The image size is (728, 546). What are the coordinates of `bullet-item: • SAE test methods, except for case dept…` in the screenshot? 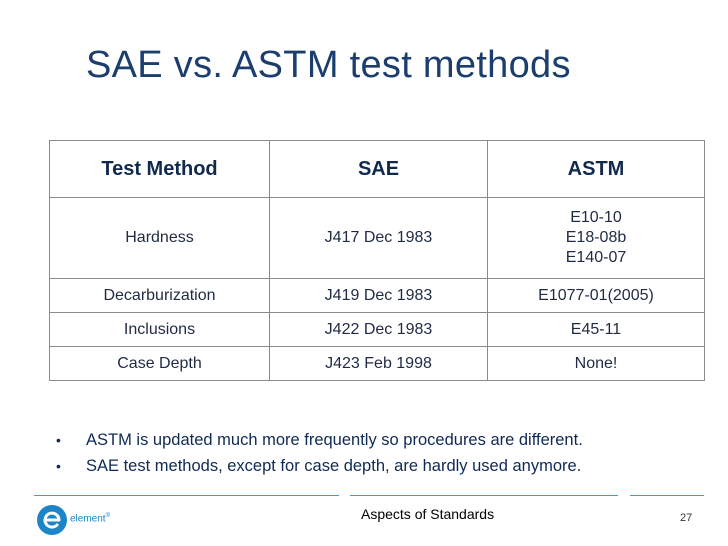 It's located at (319, 466).